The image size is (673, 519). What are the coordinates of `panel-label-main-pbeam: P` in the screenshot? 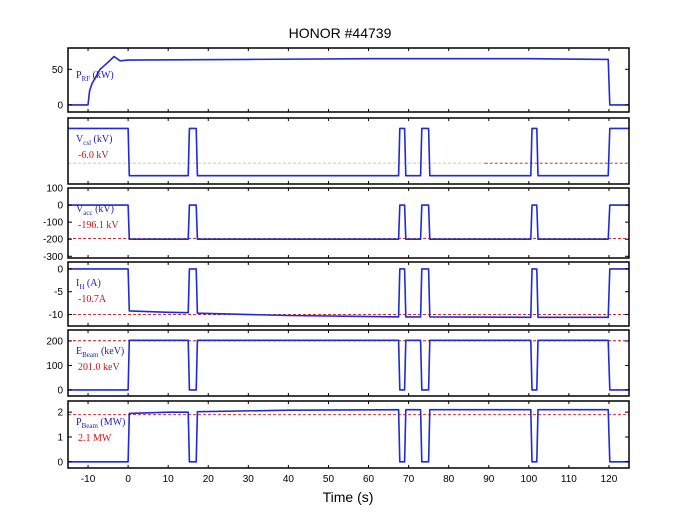 It's located at (79, 422).